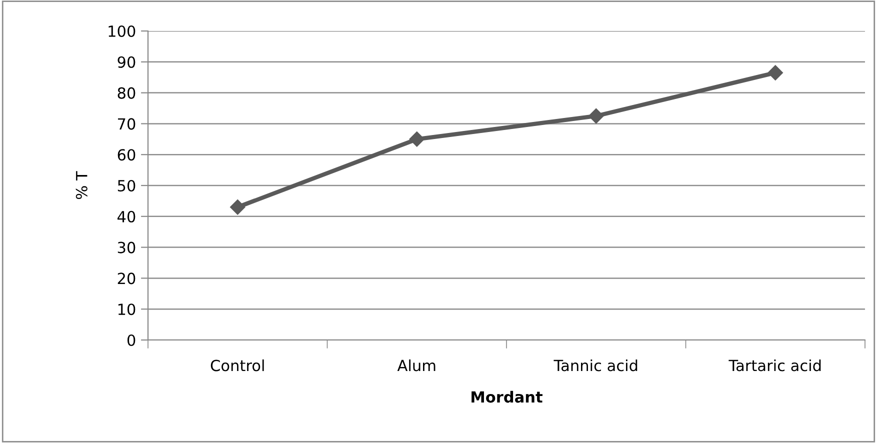 The height and width of the screenshot is (443, 877). I want to click on y-tick-label: 20, so click(127, 278).